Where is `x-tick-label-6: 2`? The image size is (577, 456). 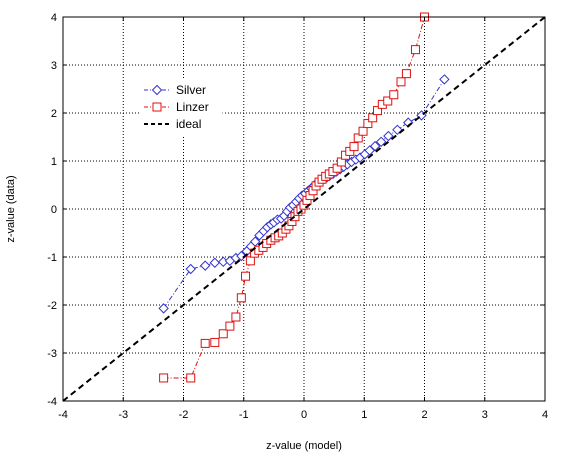 x-tick-label-6: 2 is located at coordinates (424, 415).